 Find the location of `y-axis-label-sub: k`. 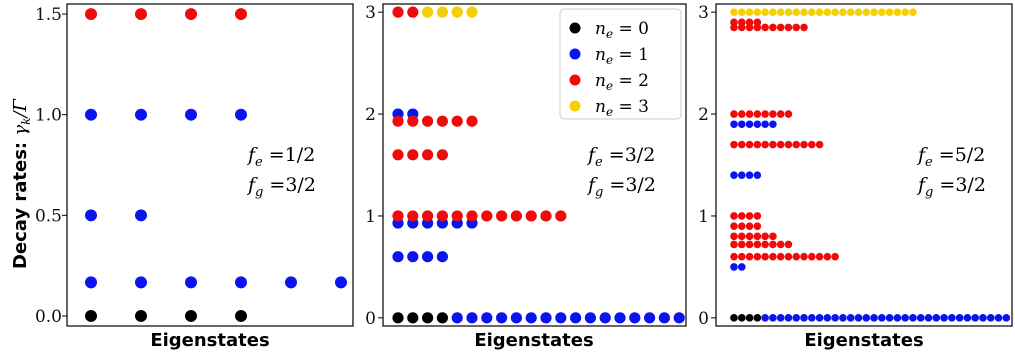

y-axis-label-sub: k is located at coordinates (26, 121).